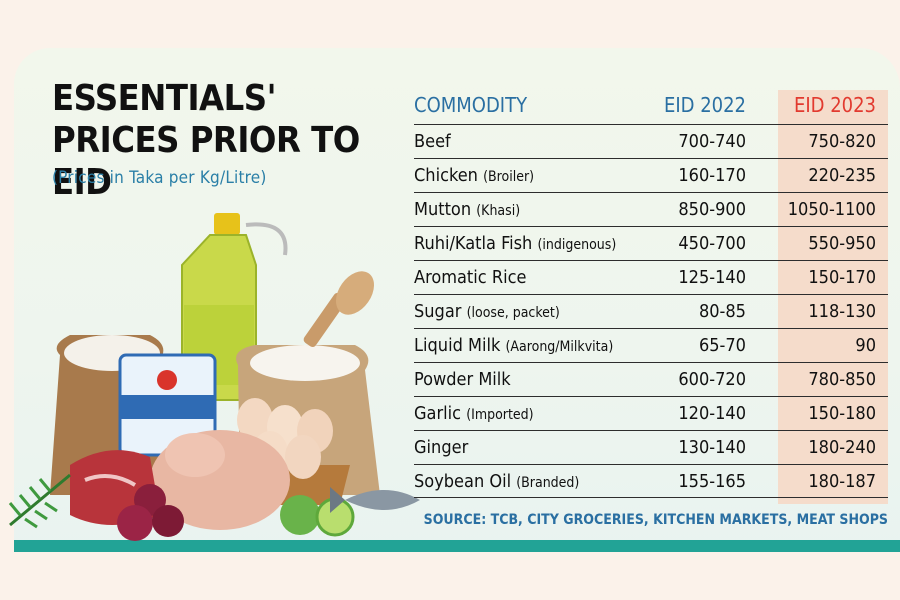  I want to click on price-eid-2023: 1050-1100, so click(831, 209).